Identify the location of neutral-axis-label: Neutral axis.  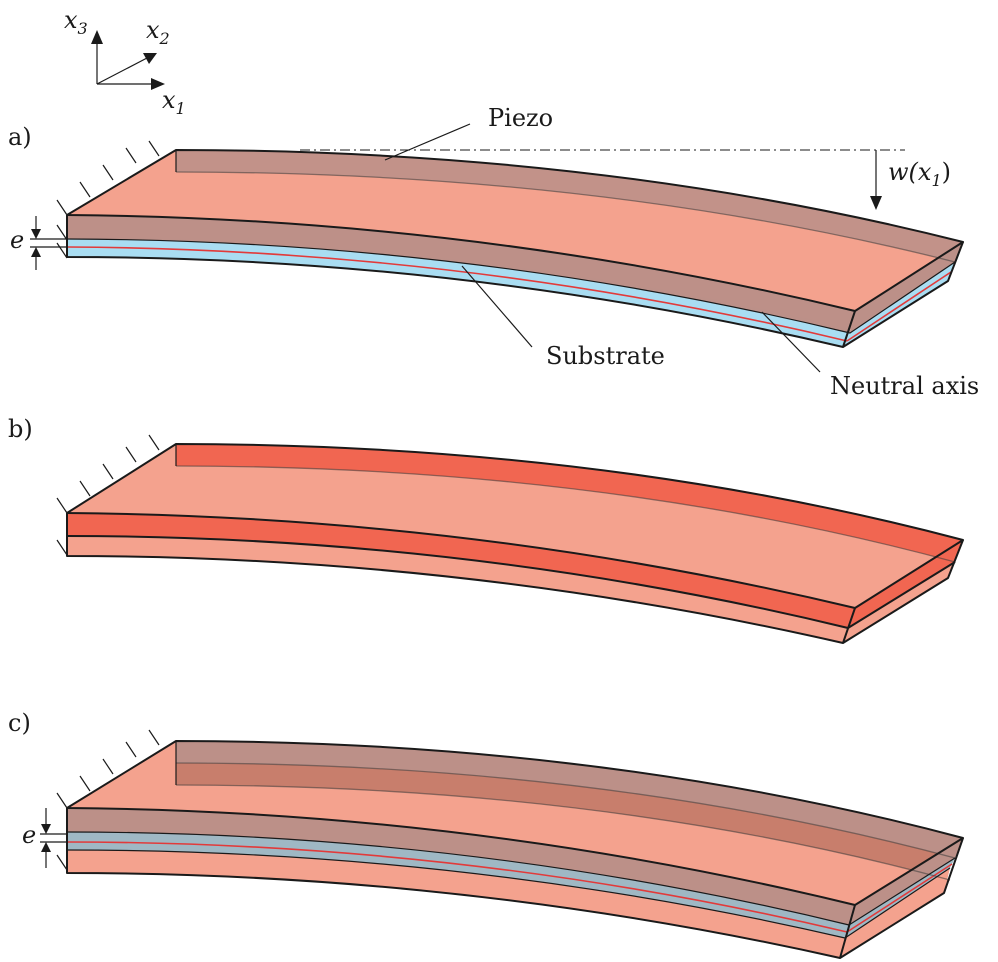
(904, 386).